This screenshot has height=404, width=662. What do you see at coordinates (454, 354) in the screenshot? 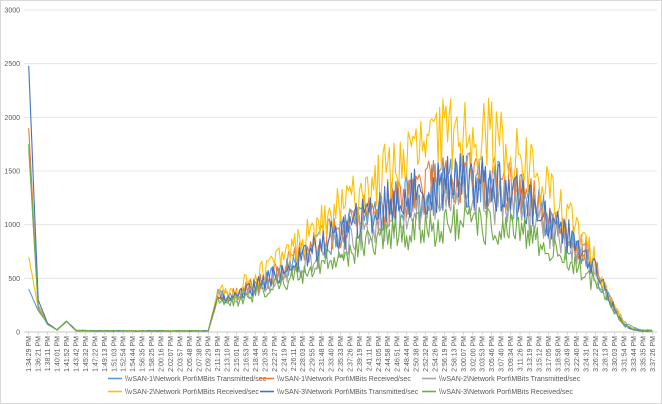
I see `x-tick-label: 2:58:13 PM` at bounding box center [454, 354].